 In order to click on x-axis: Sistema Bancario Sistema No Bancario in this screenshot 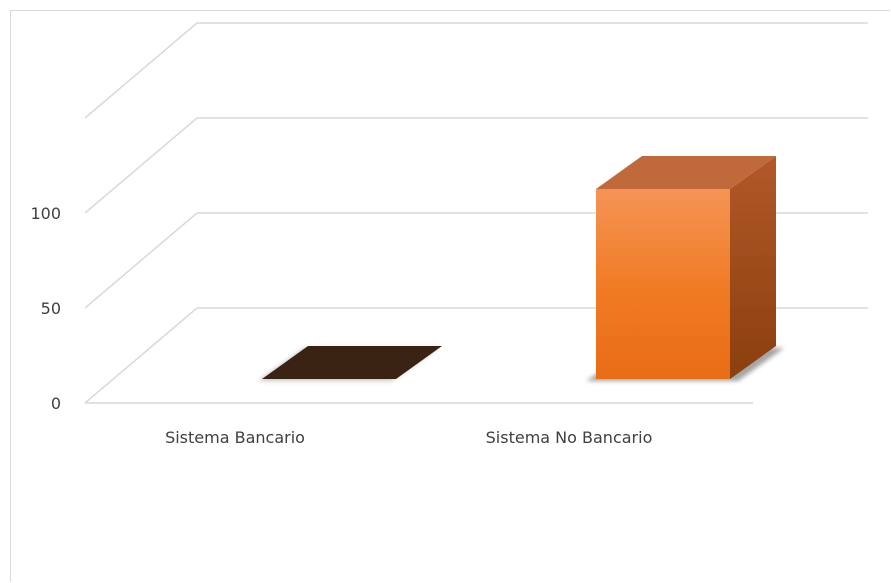, I will do `click(408, 437)`.